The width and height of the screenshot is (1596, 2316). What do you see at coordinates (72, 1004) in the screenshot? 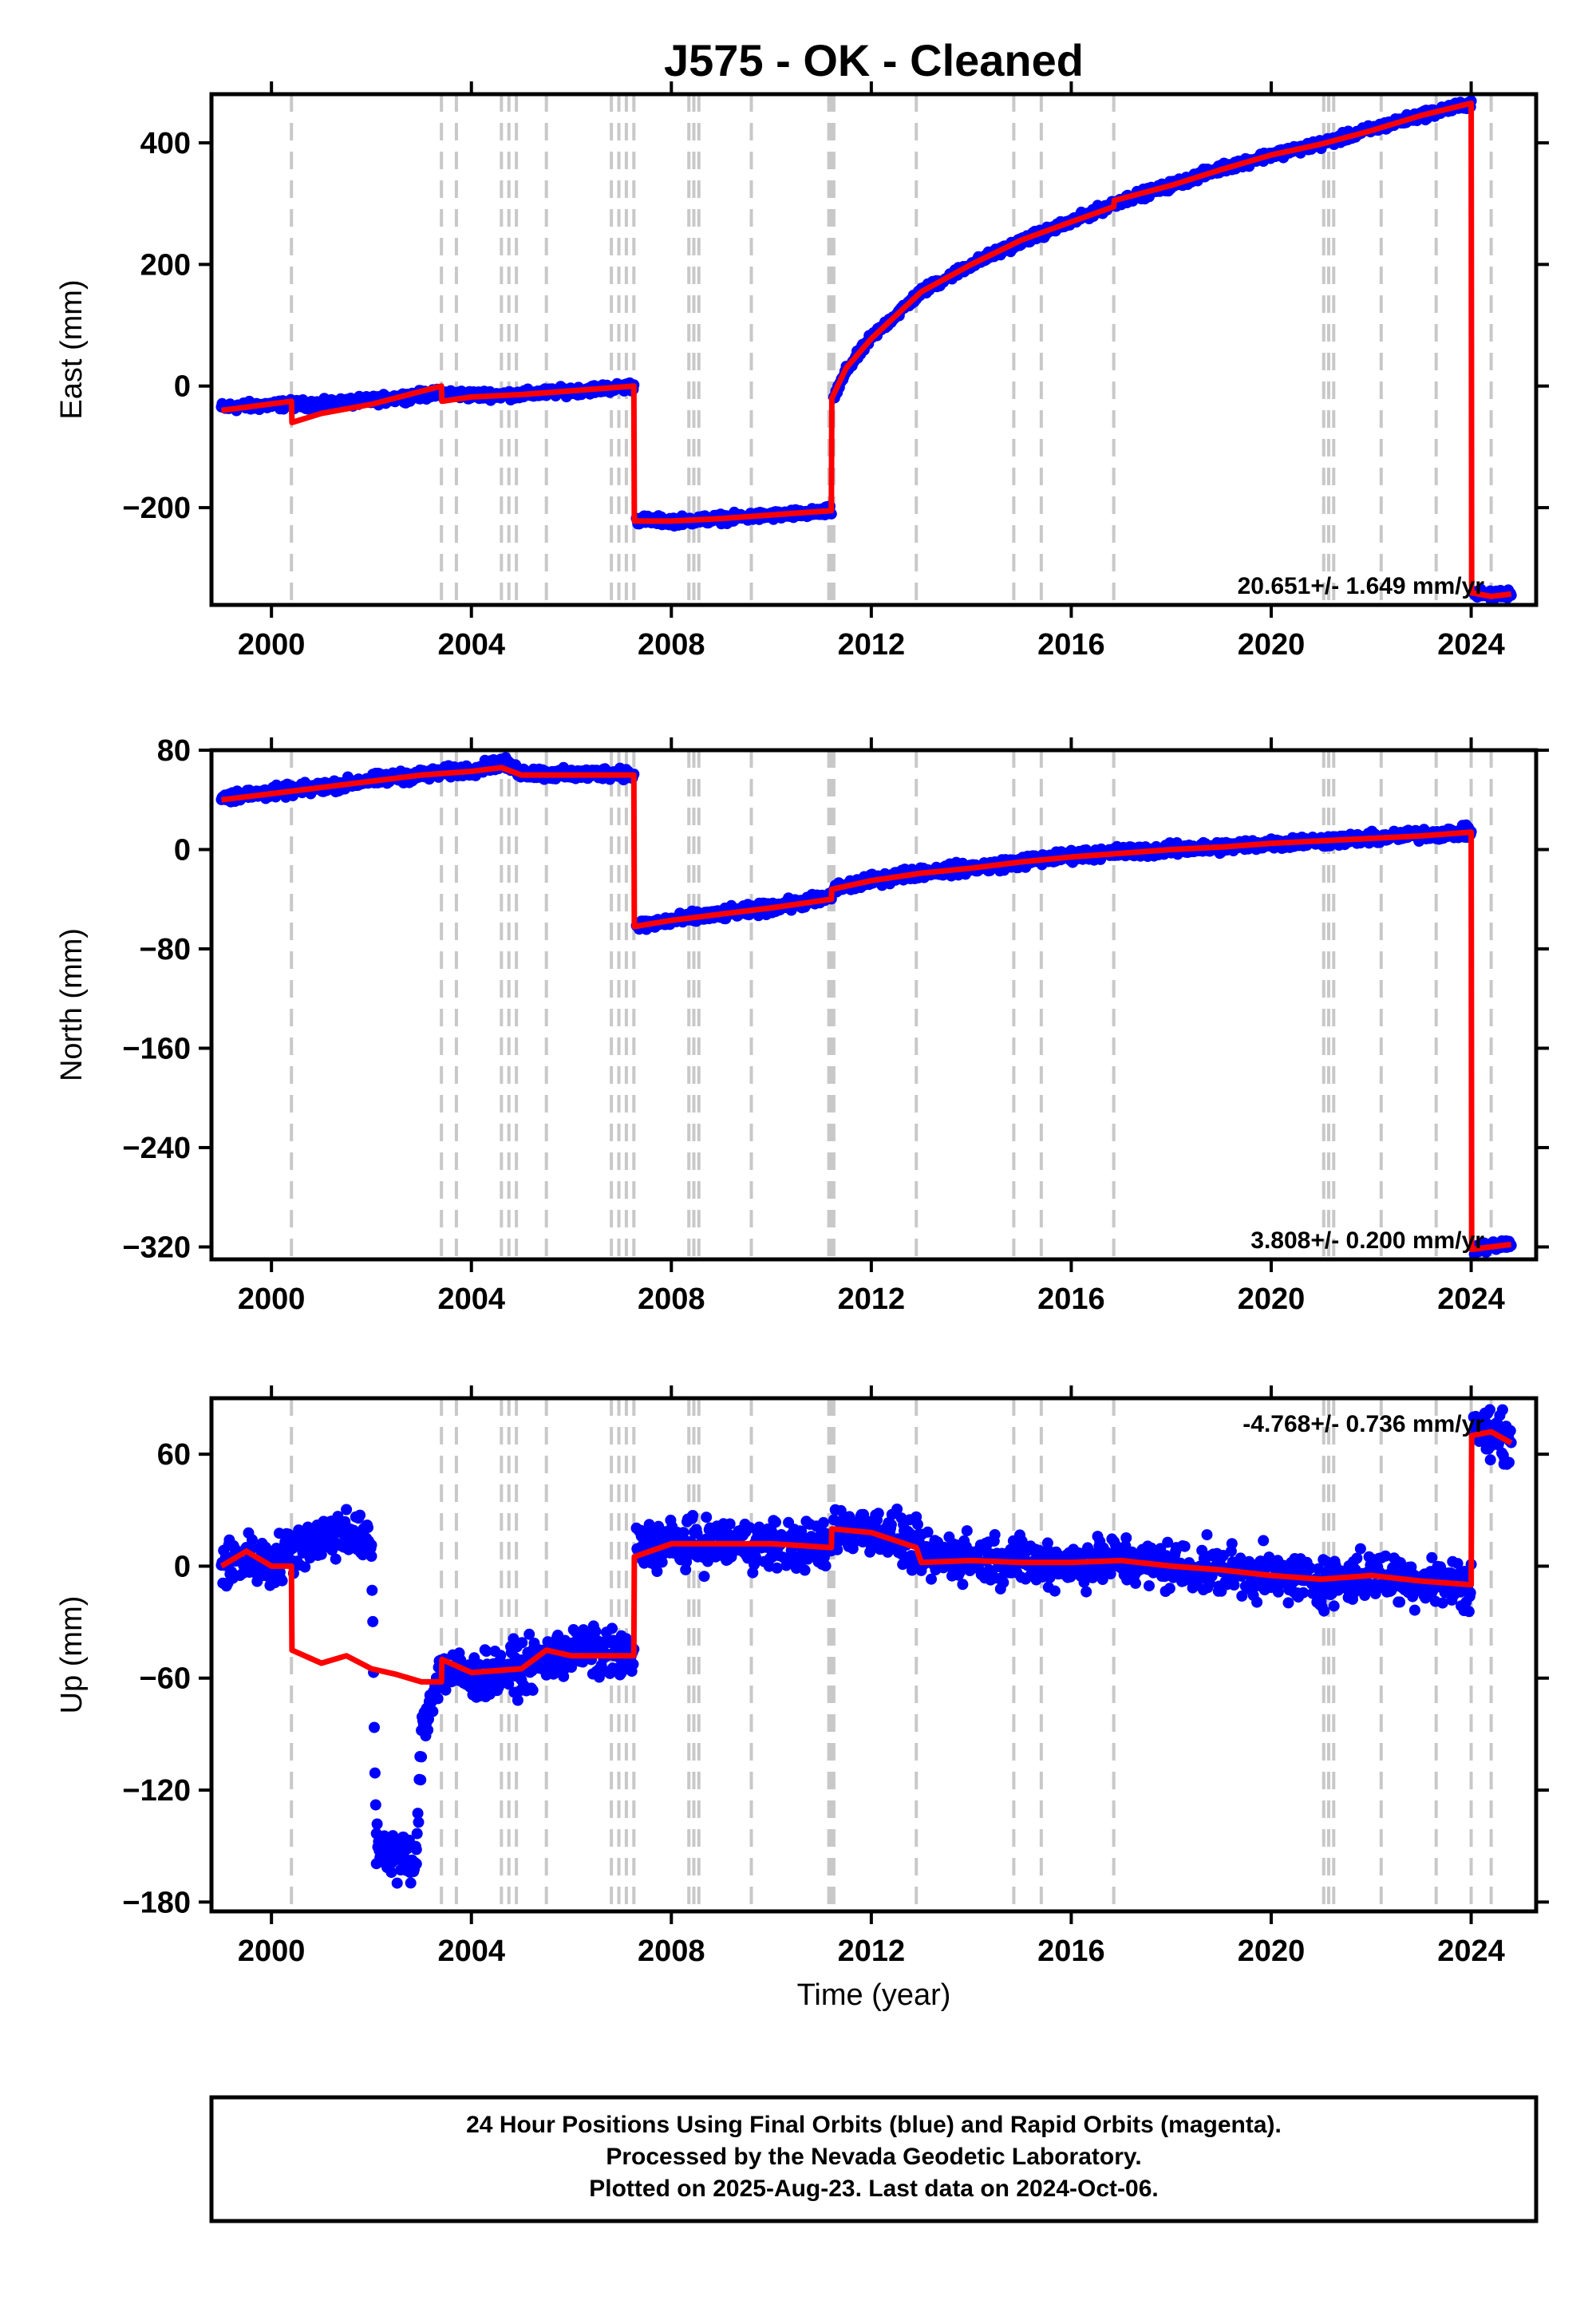
I see `y-axis-label: North (mm)` at bounding box center [72, 1004].